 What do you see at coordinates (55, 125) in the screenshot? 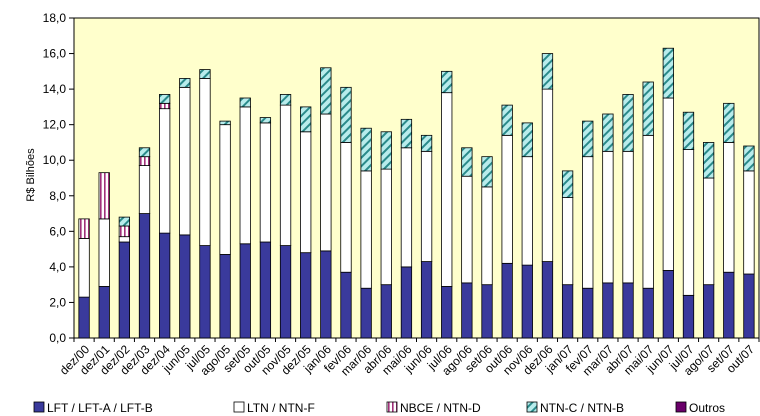
I see `y-tick-label: 12,0` at bounding box center [55, 125].